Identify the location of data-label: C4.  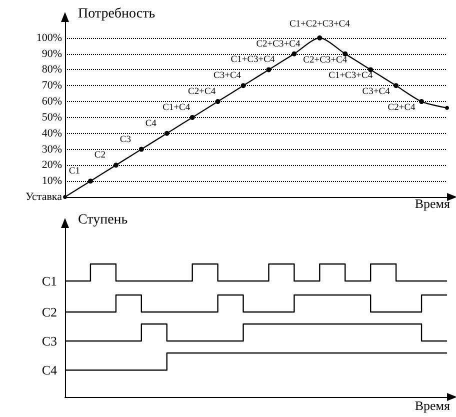
(151, 123).